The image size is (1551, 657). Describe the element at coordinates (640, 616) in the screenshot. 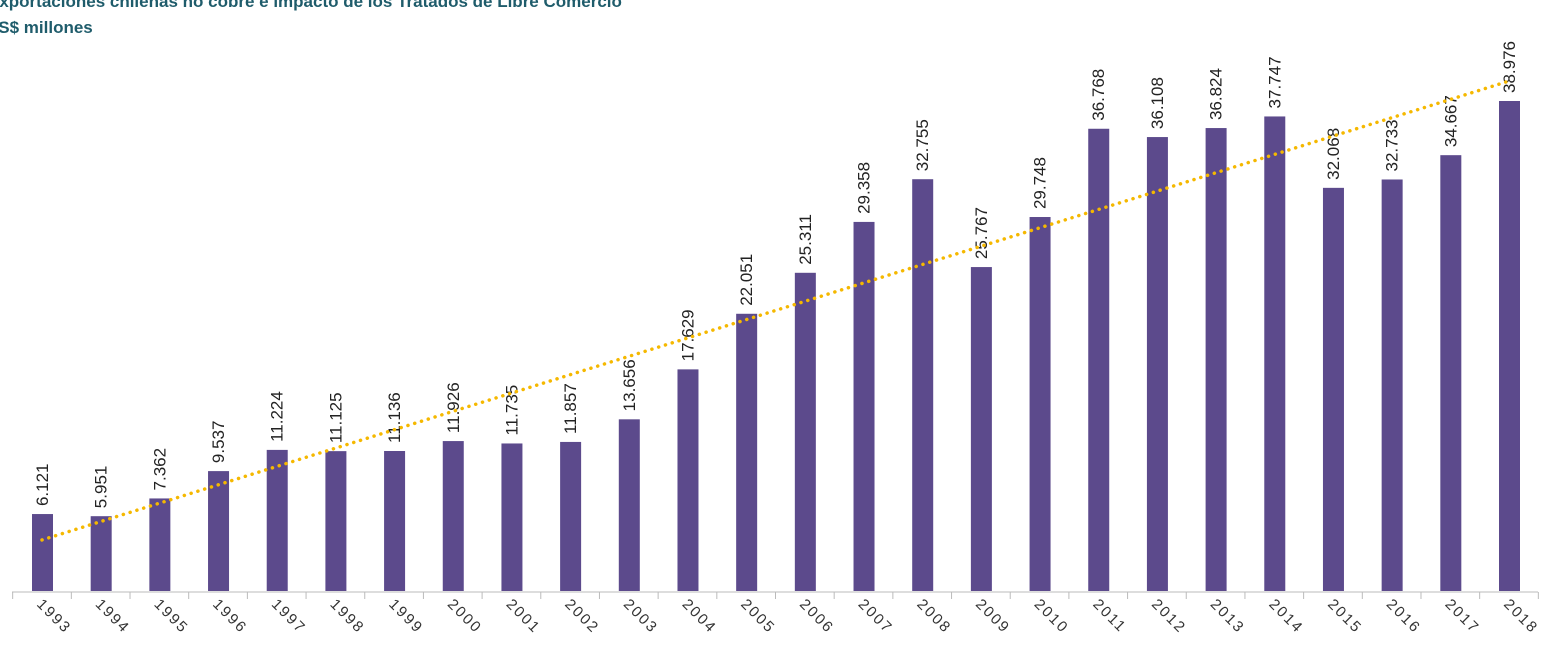

I see `x-tick-label: 2003` at that location.